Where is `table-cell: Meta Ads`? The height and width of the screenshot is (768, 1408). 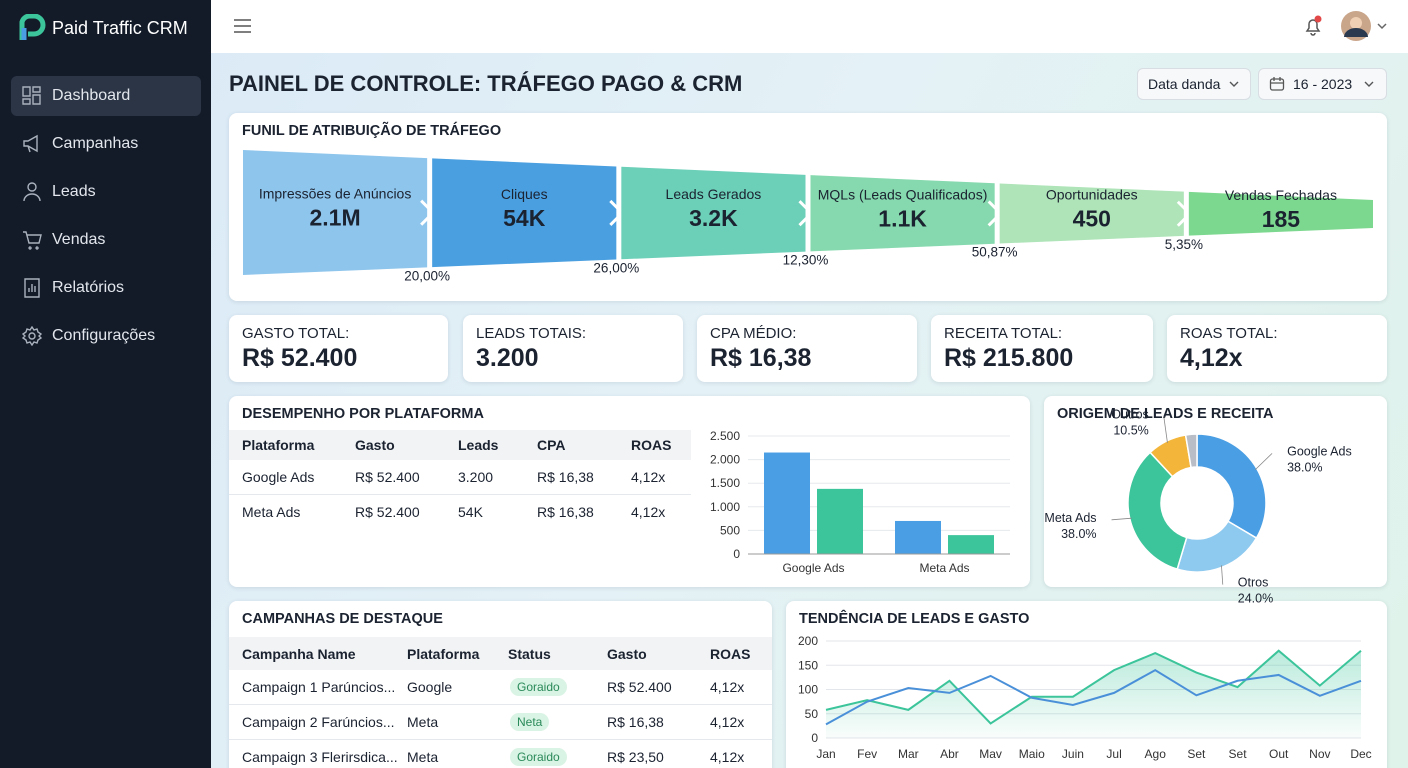
table-cell: Meta Ads is located at coordinates (271, 512).